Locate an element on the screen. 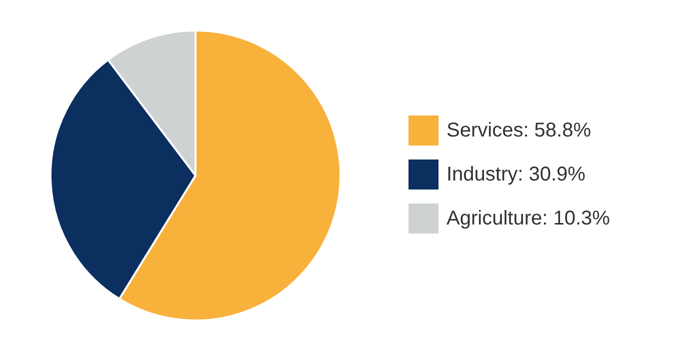  legend-label: Agriculture: 10.3% is located at coordinates (528, 219).